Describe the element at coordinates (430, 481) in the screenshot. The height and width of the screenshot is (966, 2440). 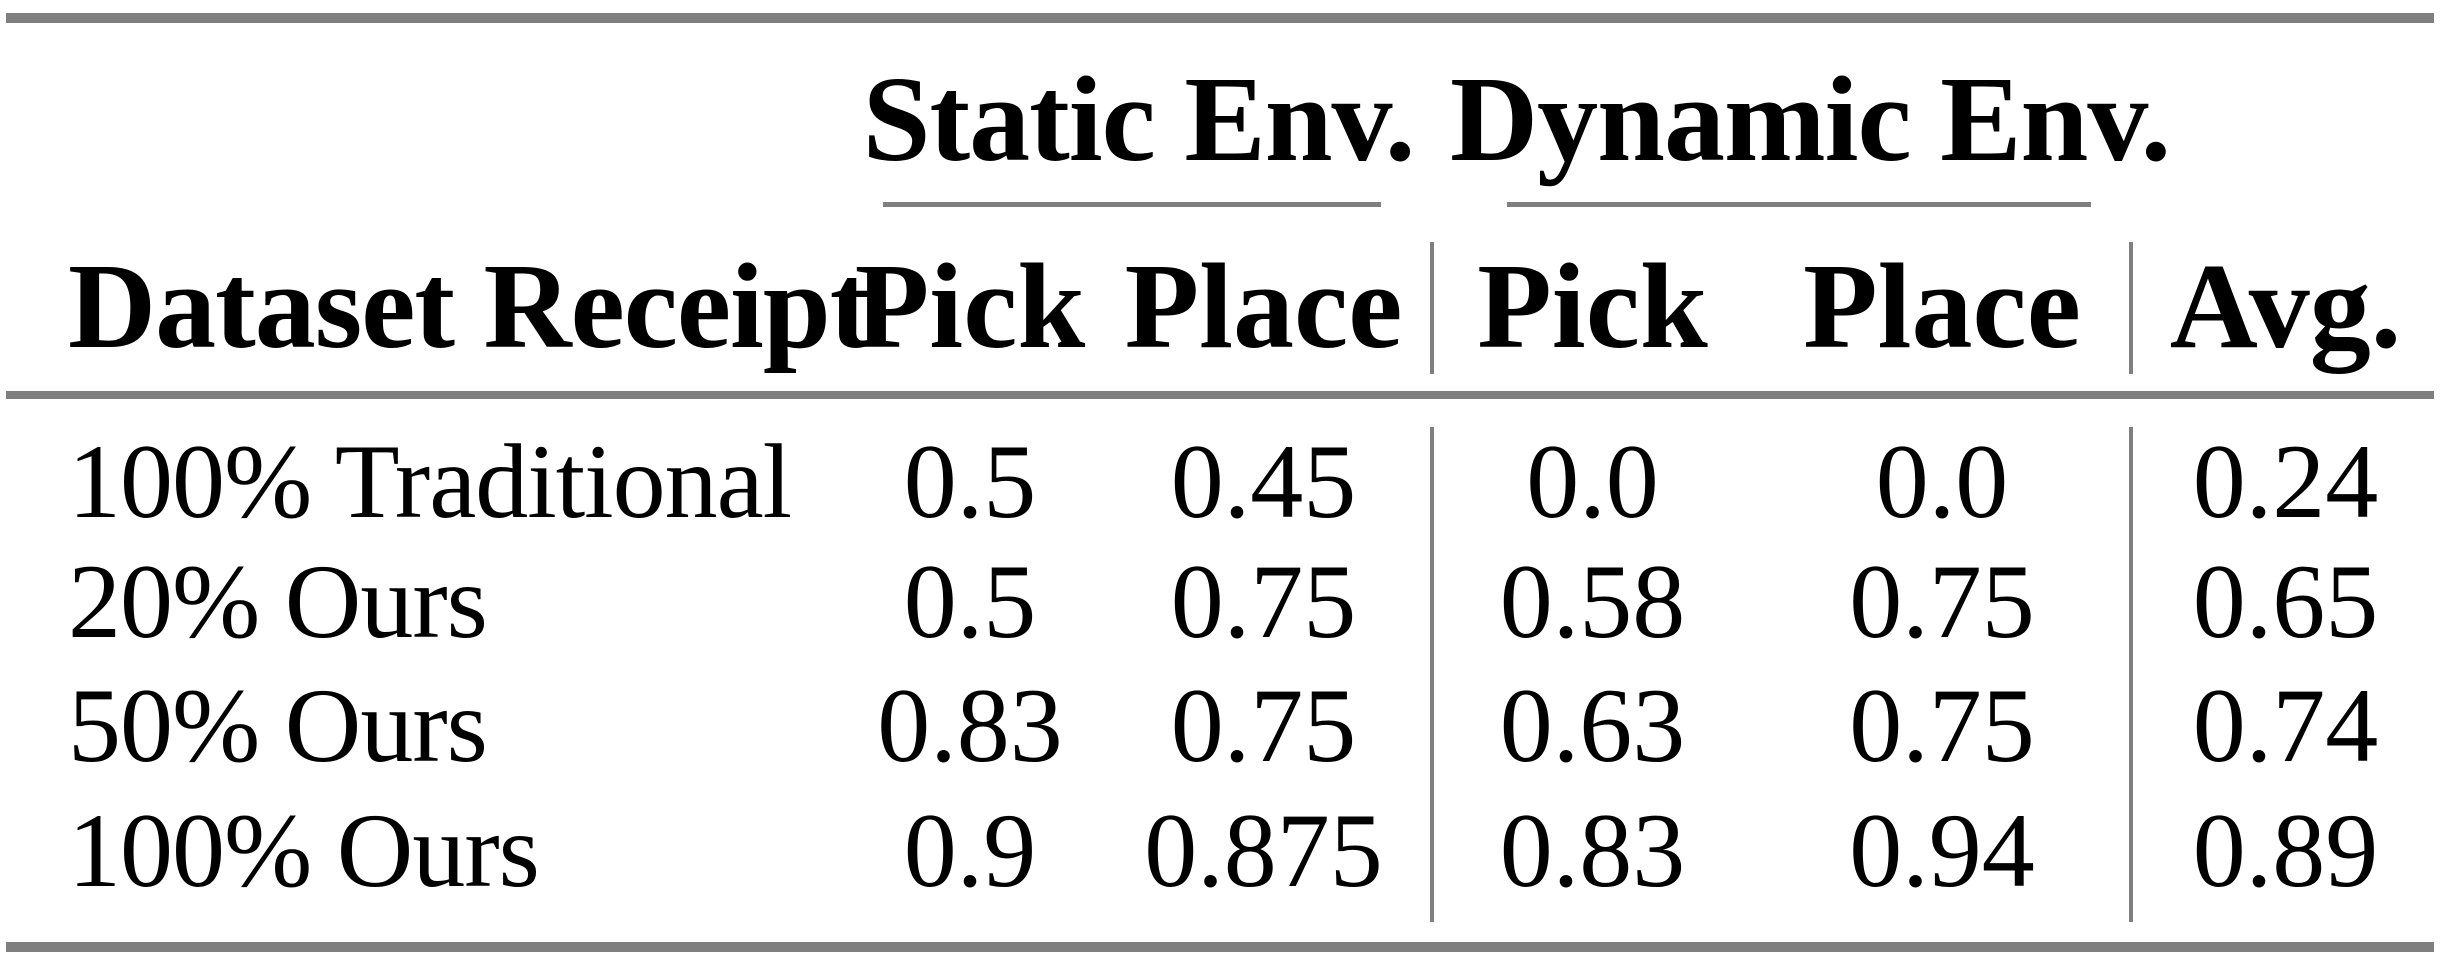
I see `row-label: 100% Traditional` at that location.